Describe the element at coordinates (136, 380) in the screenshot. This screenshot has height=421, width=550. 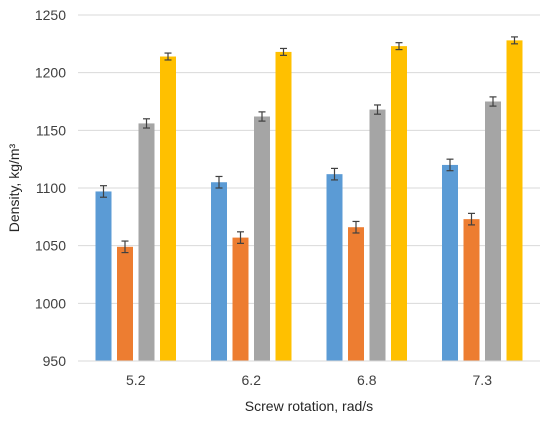
I see `x-tick-label: 5.2` at that location.